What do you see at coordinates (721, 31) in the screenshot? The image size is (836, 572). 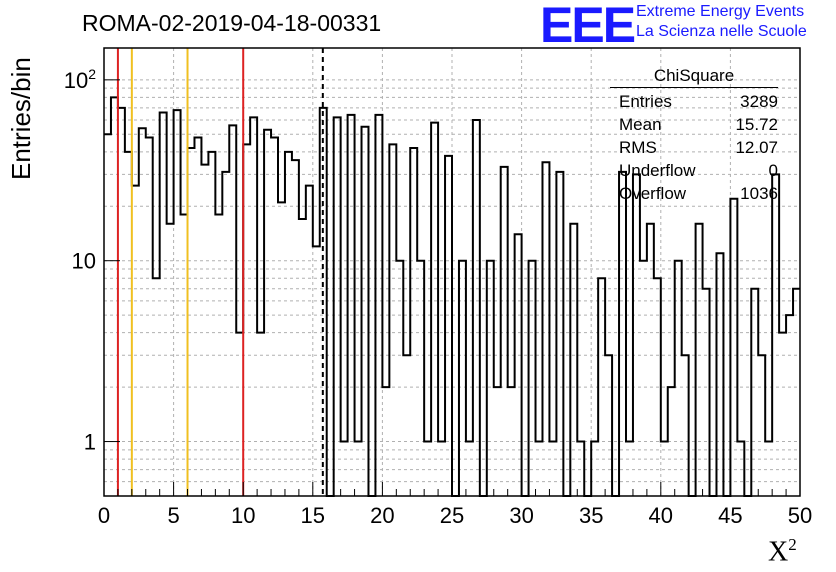 I see `logo-line-2: La Scienza nelle Scuole` at bounding box center [721, 31].